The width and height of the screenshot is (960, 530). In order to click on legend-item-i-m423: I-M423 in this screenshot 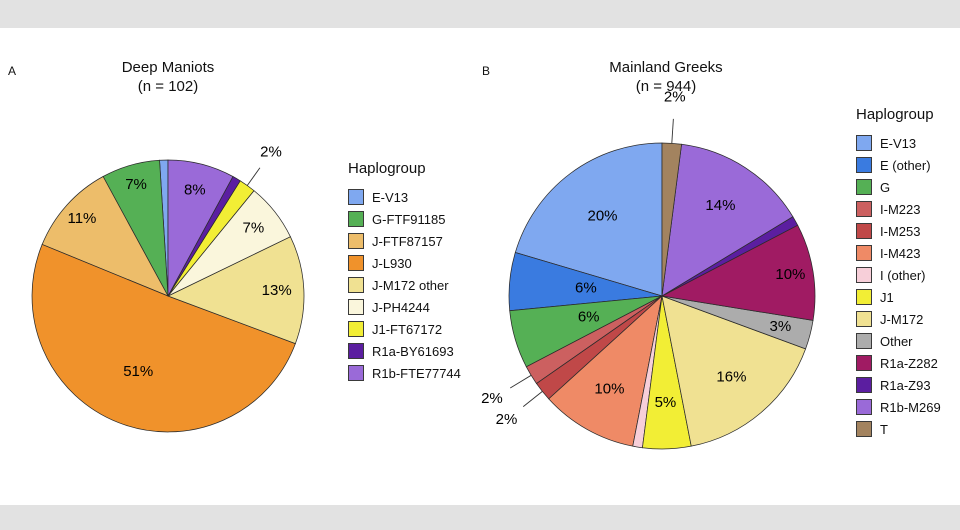, I will do `click(898, 253)`.